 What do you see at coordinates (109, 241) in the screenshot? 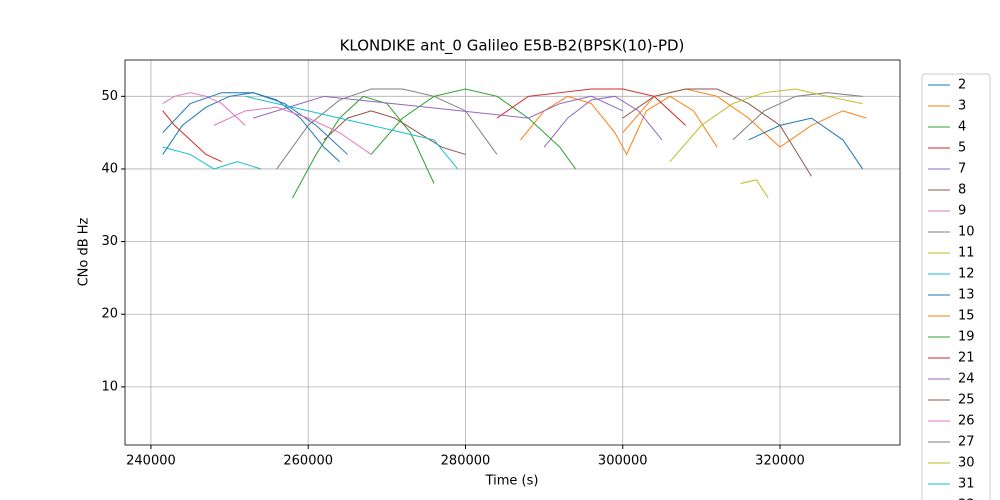
I see `y-tick-label: 30` at bounding box center [109, 241].